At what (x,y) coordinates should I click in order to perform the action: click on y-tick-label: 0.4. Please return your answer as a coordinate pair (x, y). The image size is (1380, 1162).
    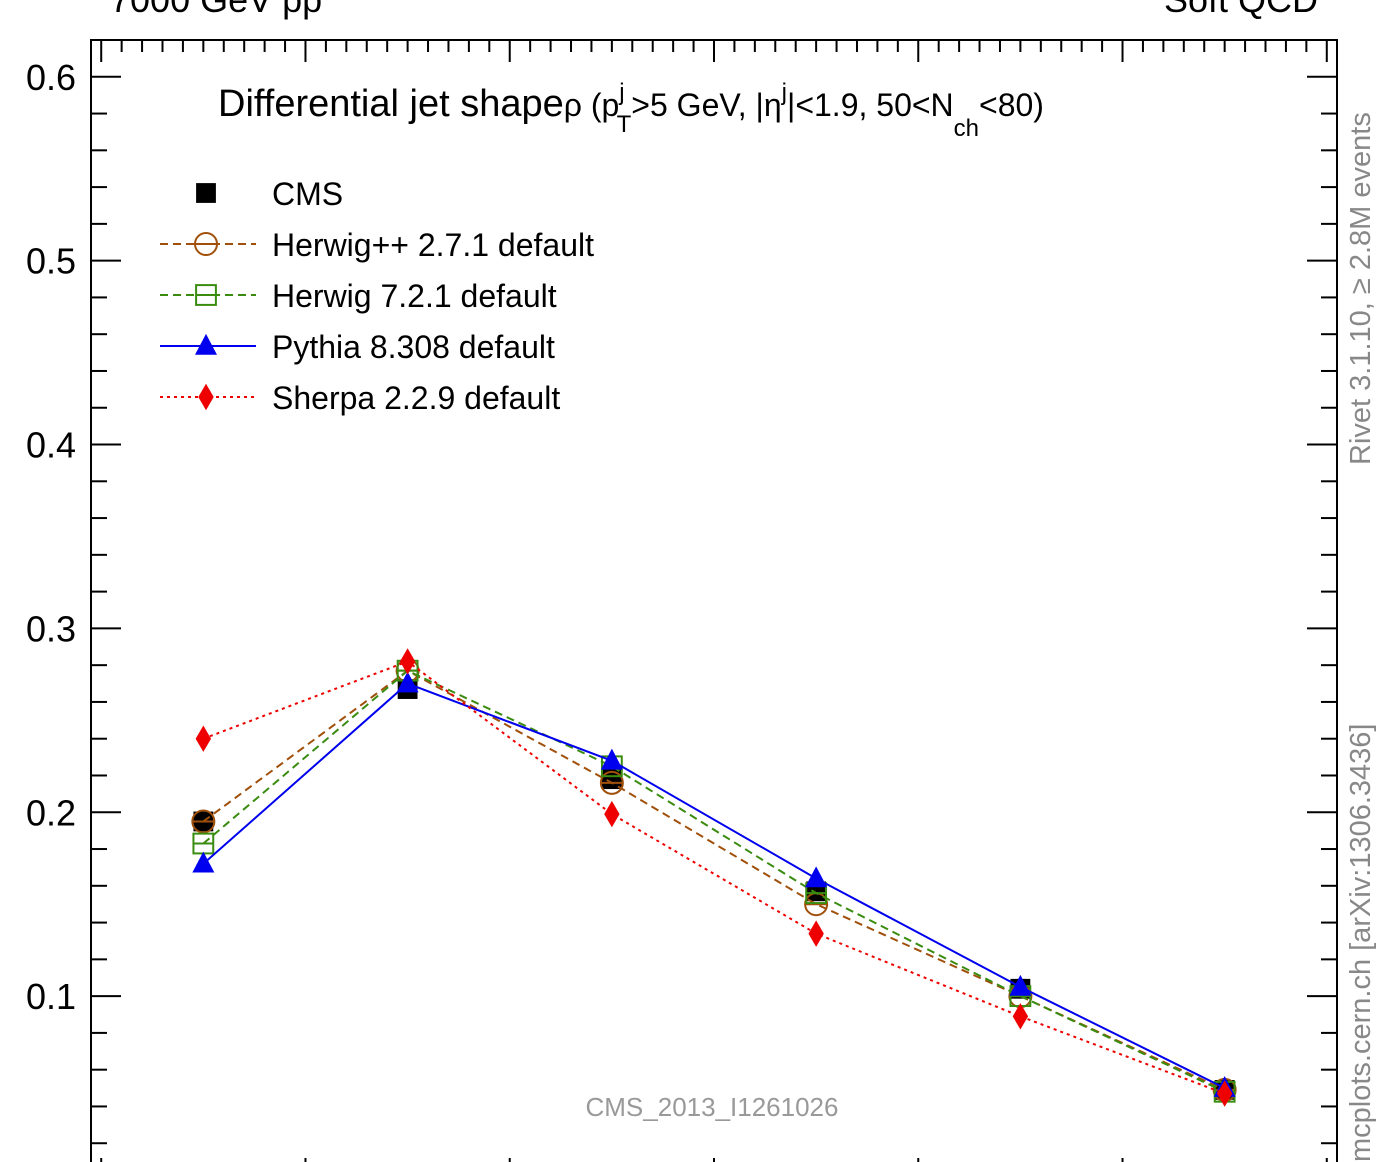
    Looking at the image, I should click on (51, 445).